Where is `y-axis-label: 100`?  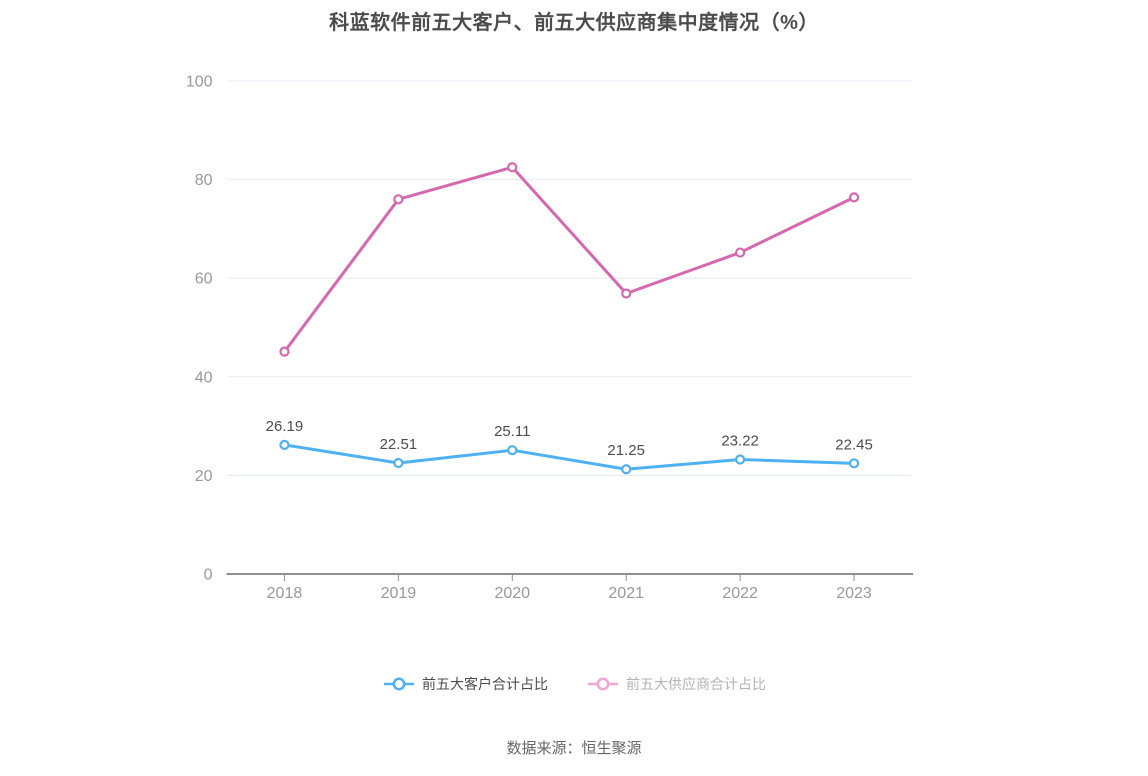 y-axis-label: 100 is located at coordinates (199, 82).